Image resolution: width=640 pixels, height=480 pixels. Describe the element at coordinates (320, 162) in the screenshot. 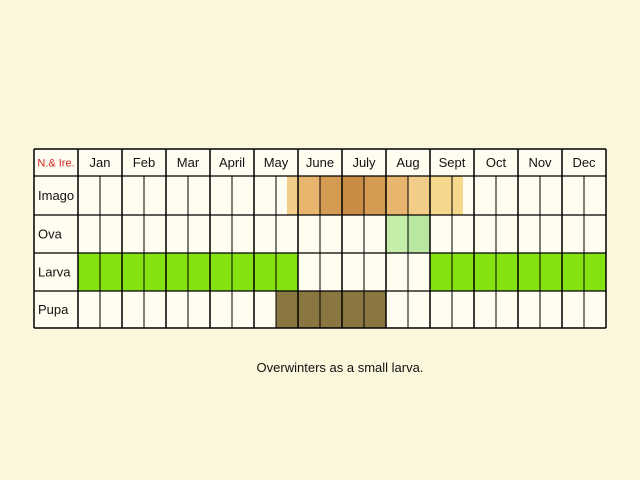

I see `month-label-june: June` at that location.